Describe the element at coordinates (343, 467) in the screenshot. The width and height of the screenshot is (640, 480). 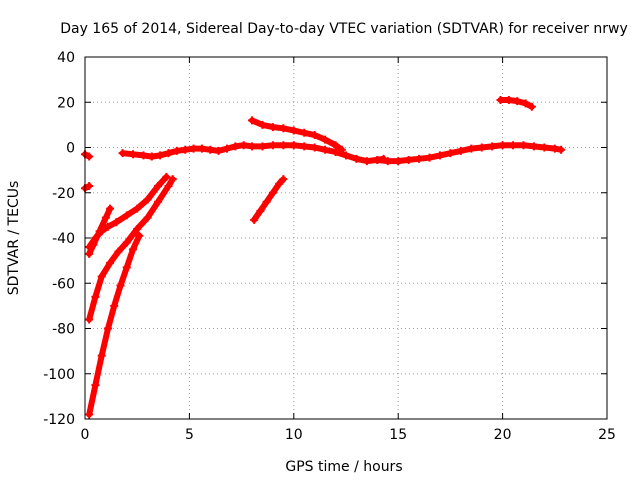
I see `x-axis-label: GPS time / hours` at that location.